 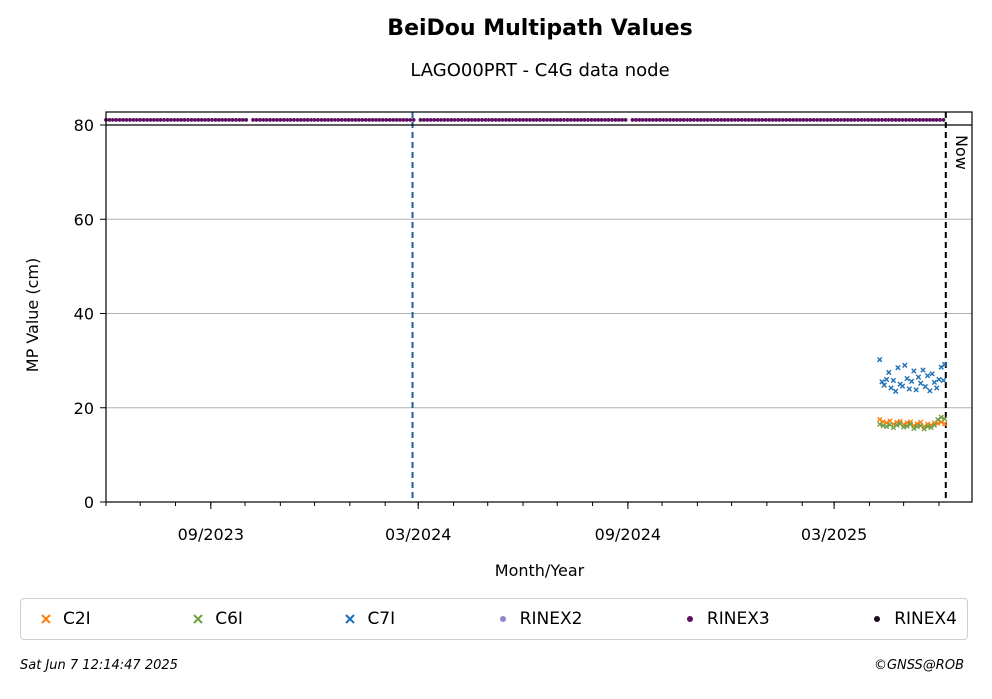 What do you see at coordinates (211, 534) in the screenshot?
I see `x-tick-label: 09/2023` at bounding box center [211, 534].